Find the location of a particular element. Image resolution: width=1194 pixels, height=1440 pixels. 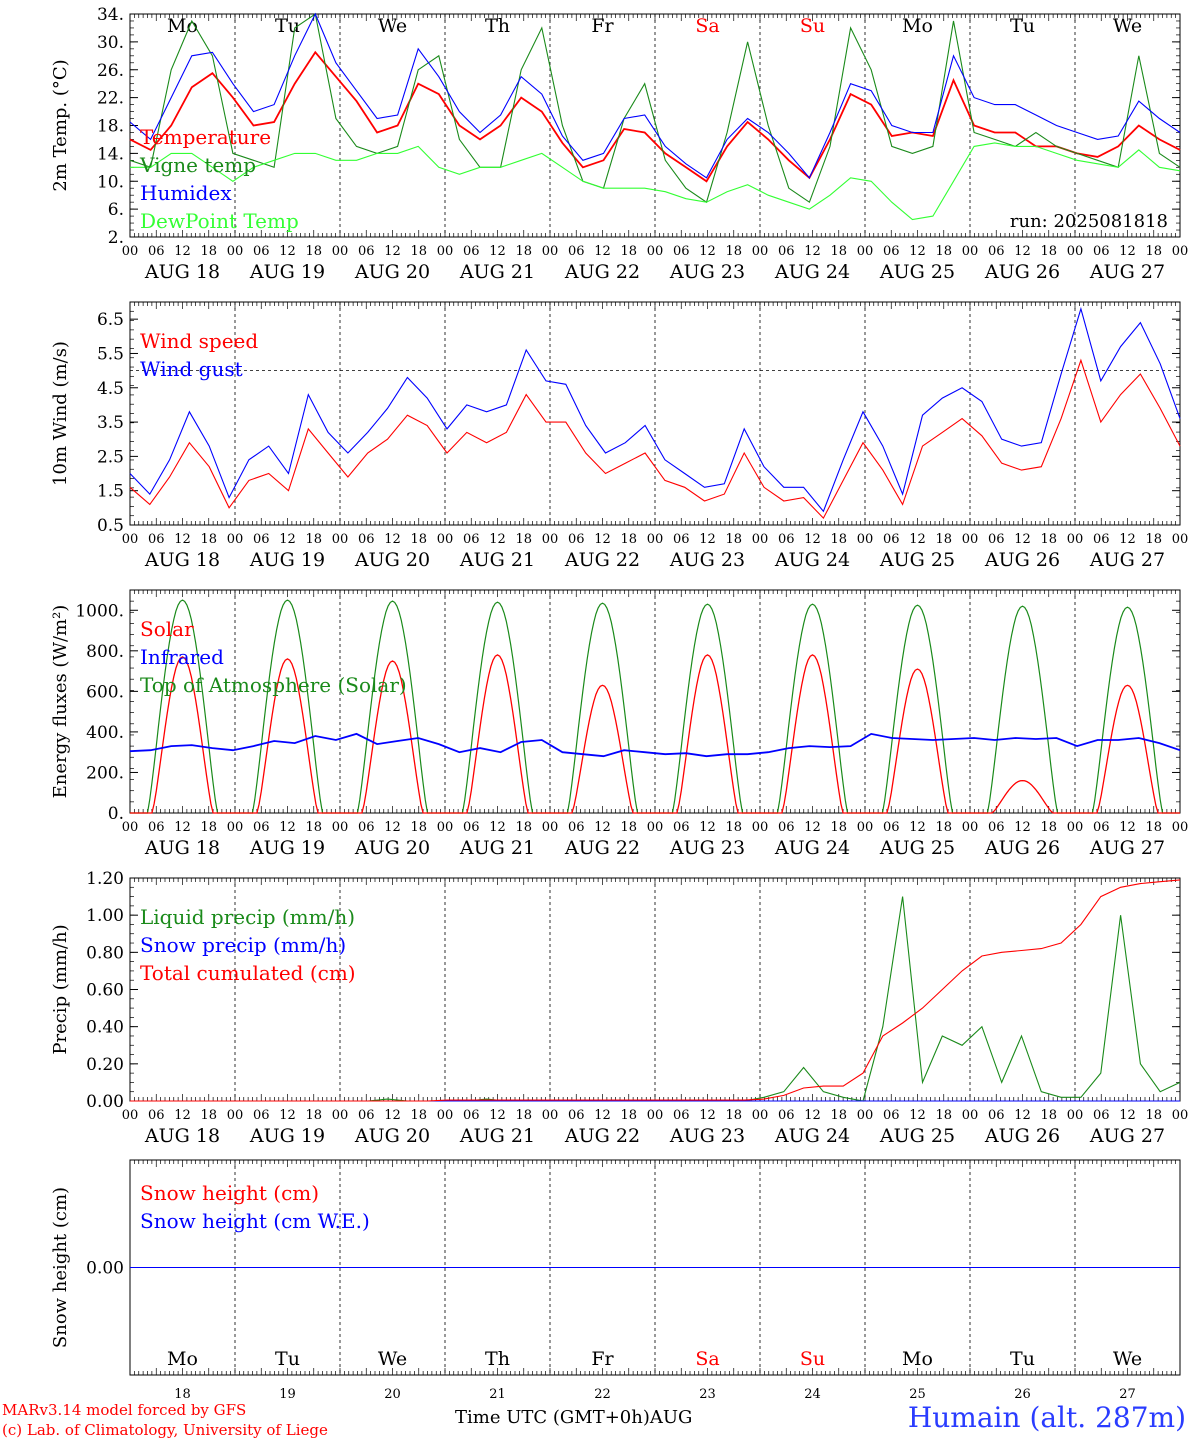

weekday-label: Sa is located at coordinates (707, 26).